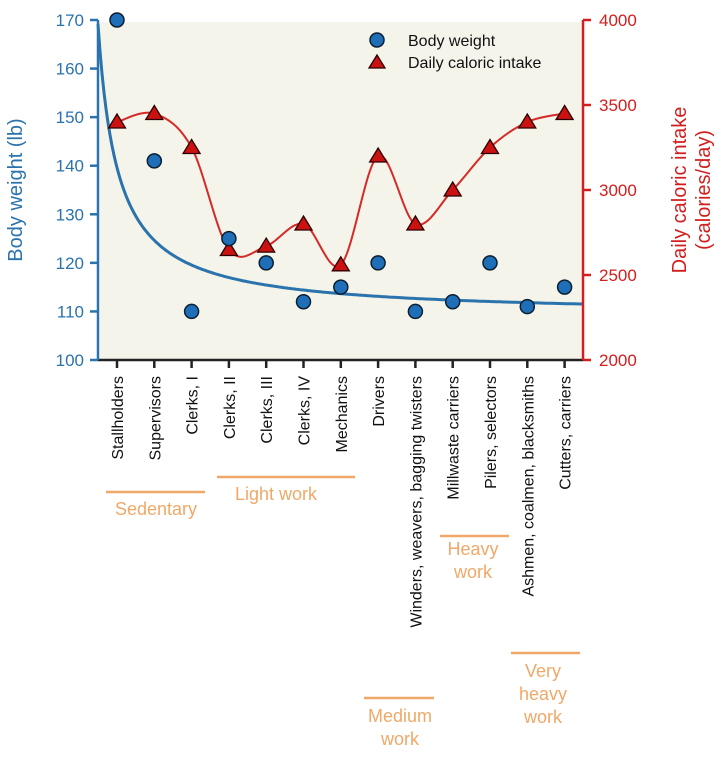 The image size is (723, 757). Describe the element at coordinates (618, 20) in the screenshot. I see `right-tick-label: 4000` at that location.